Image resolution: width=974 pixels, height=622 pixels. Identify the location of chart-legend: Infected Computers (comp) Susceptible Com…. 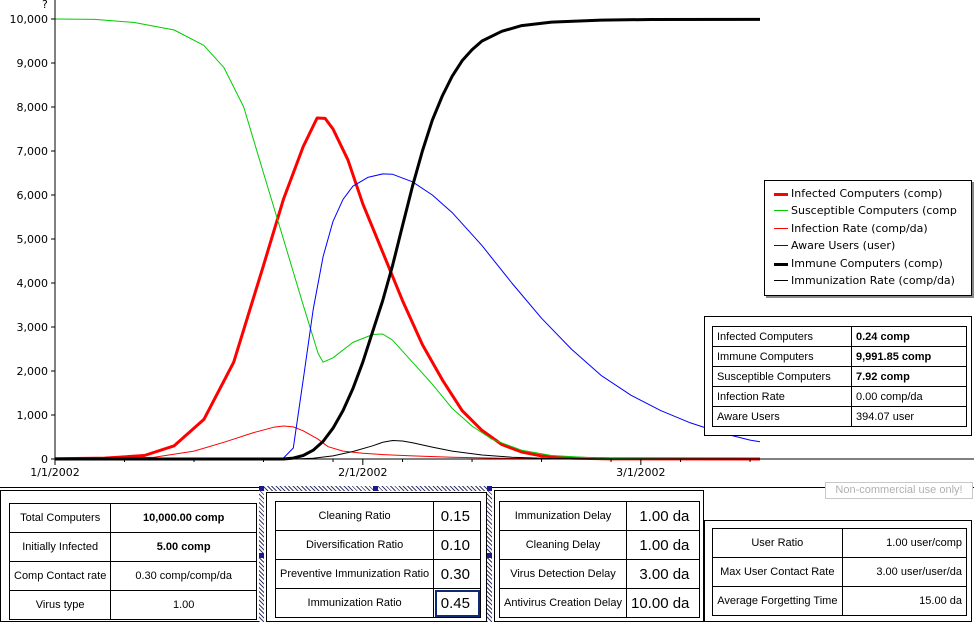
(868, 238).